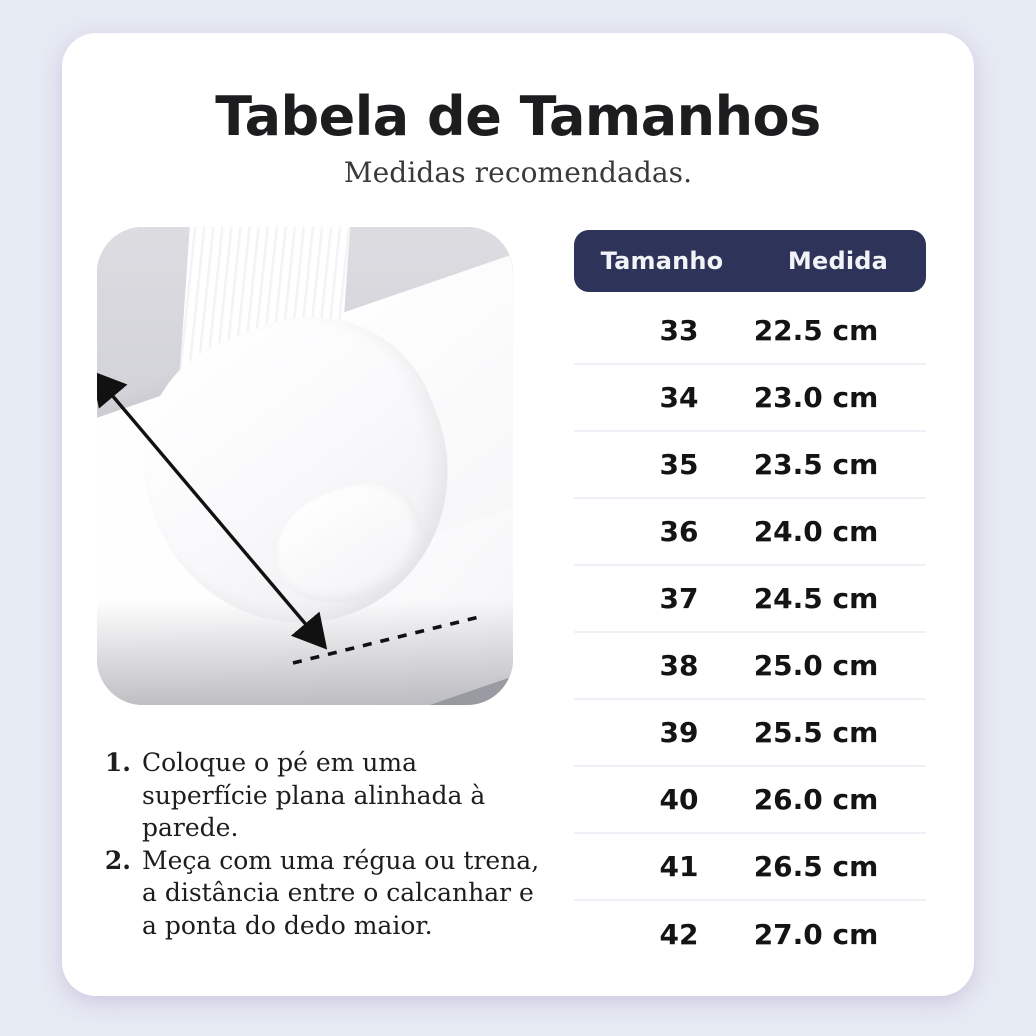  What do you see at coordinates (816, 464) in the screenshot?
I see `cell-measure: 23.5 cm` at bounding box center [816, 464].